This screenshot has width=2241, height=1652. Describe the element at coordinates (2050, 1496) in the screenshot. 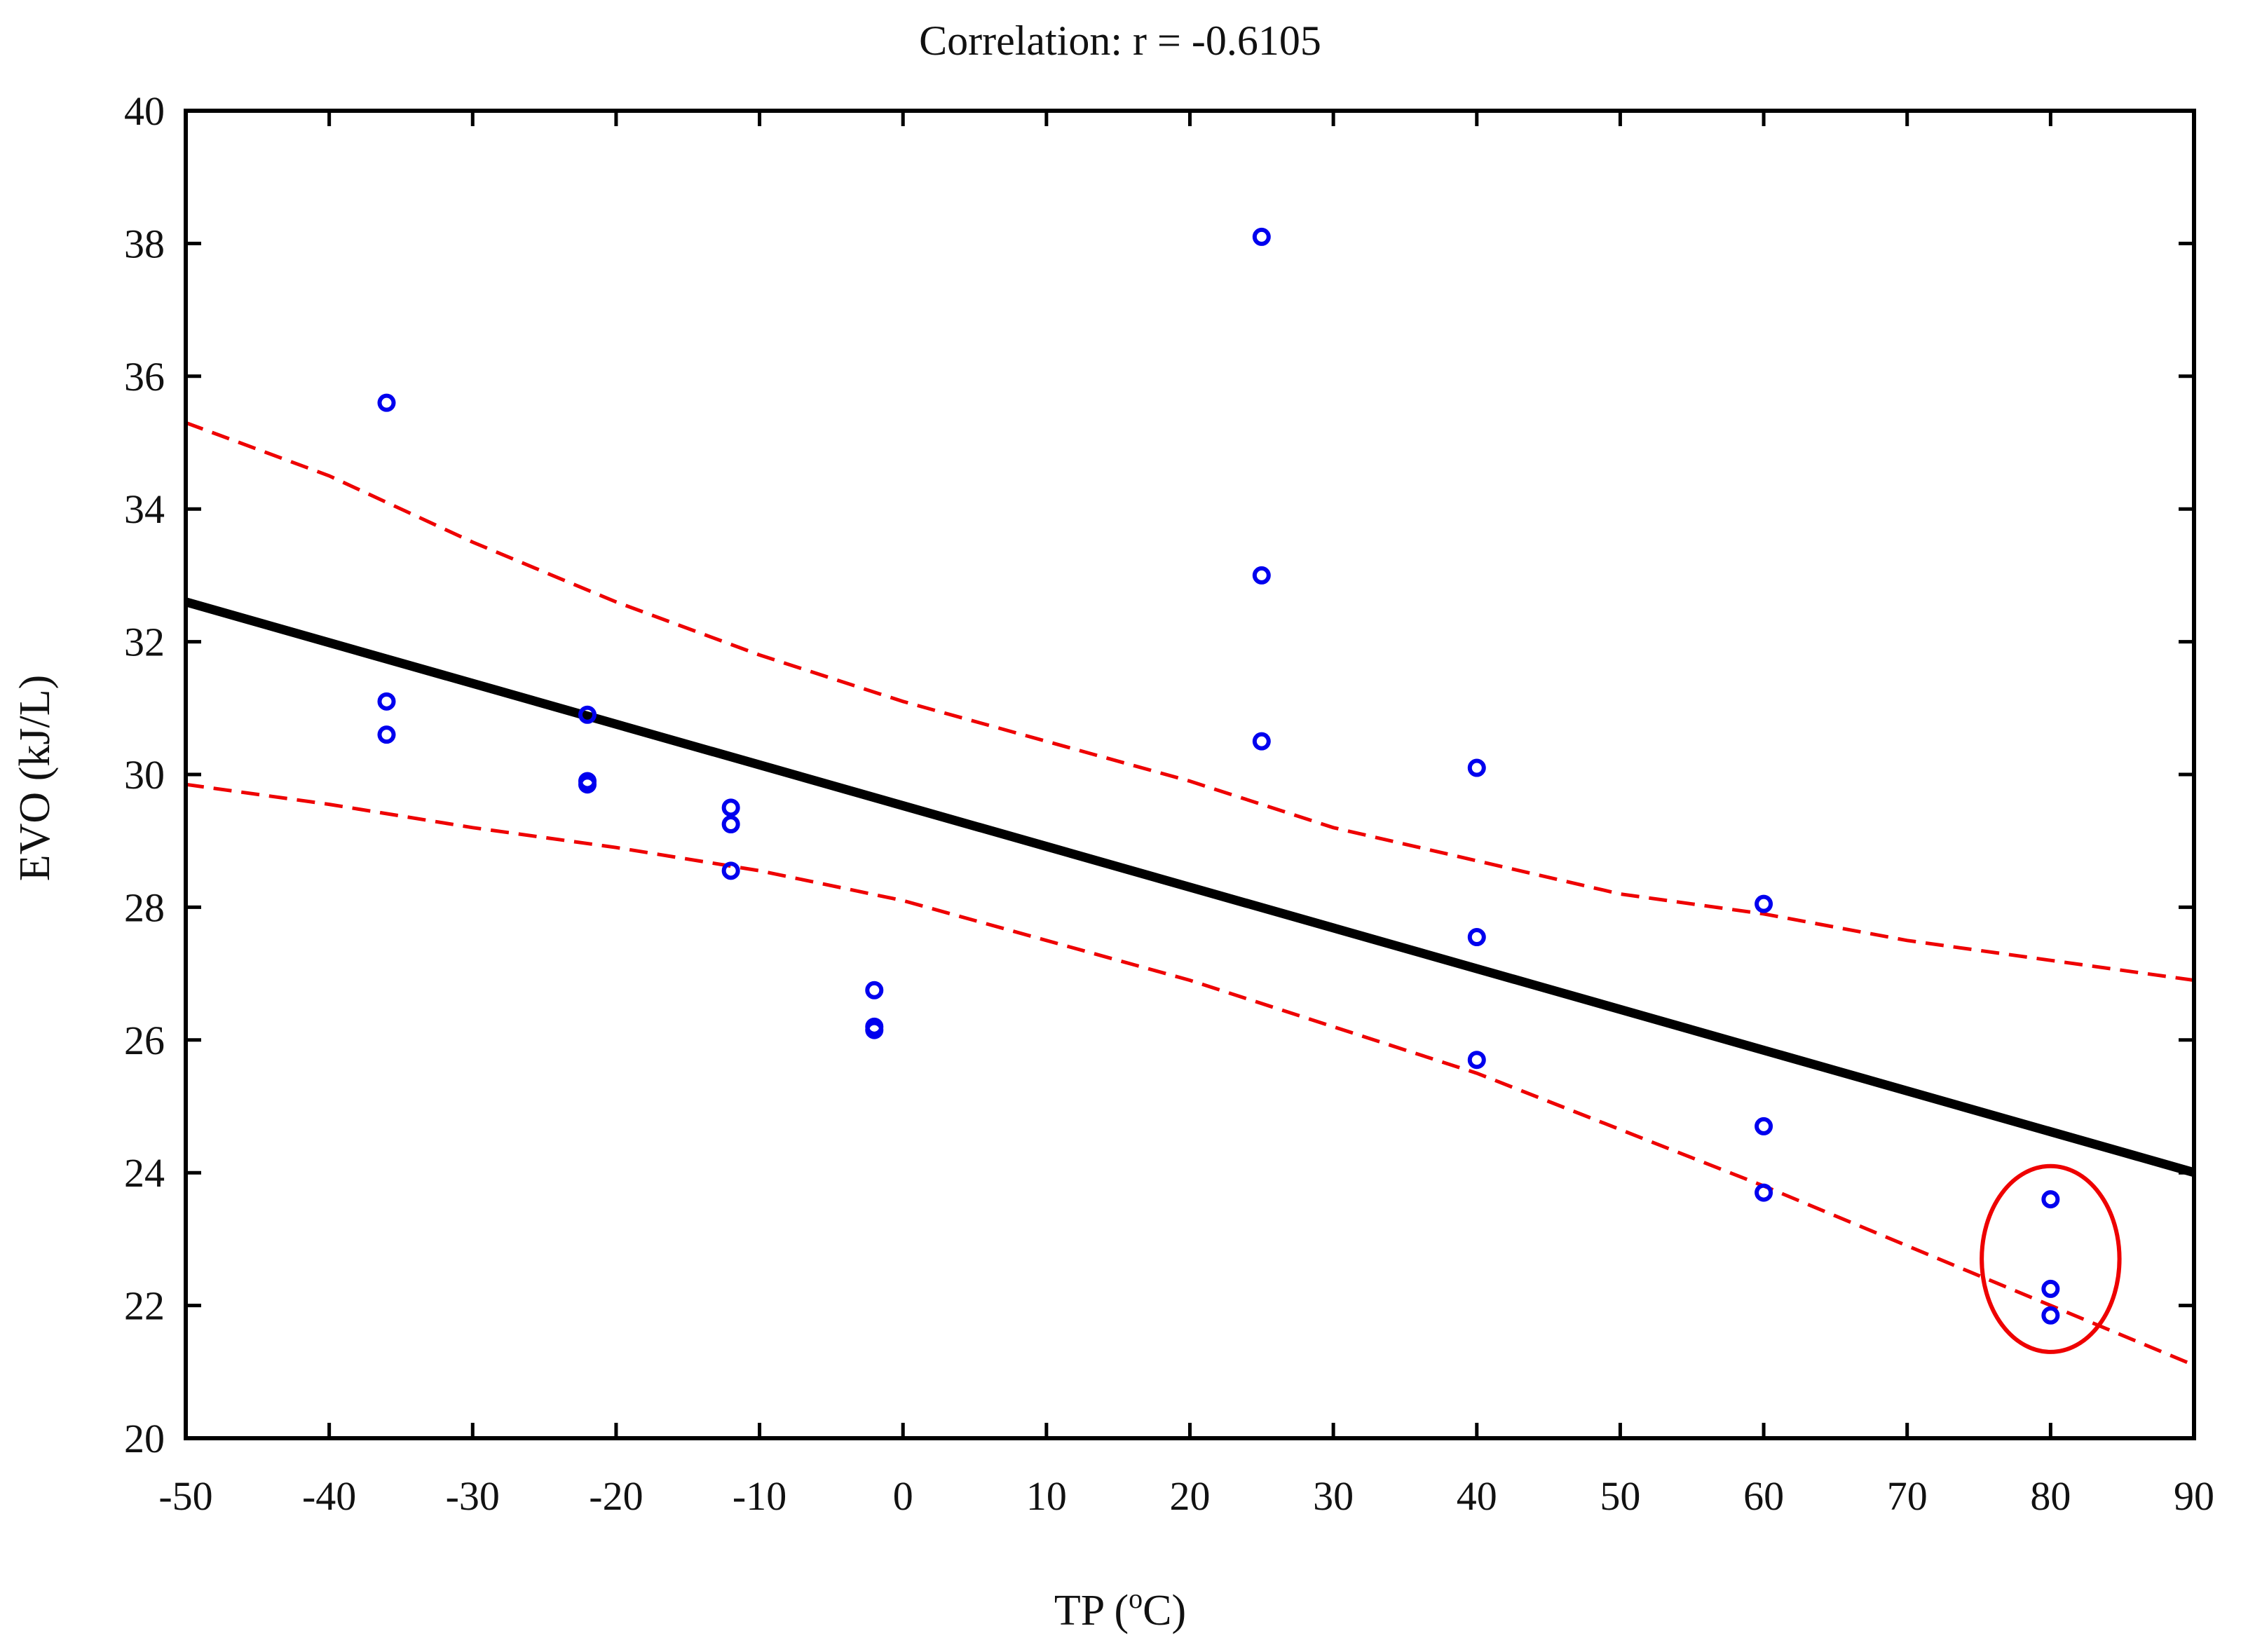

I see `x-tick-label: 80` at that location.